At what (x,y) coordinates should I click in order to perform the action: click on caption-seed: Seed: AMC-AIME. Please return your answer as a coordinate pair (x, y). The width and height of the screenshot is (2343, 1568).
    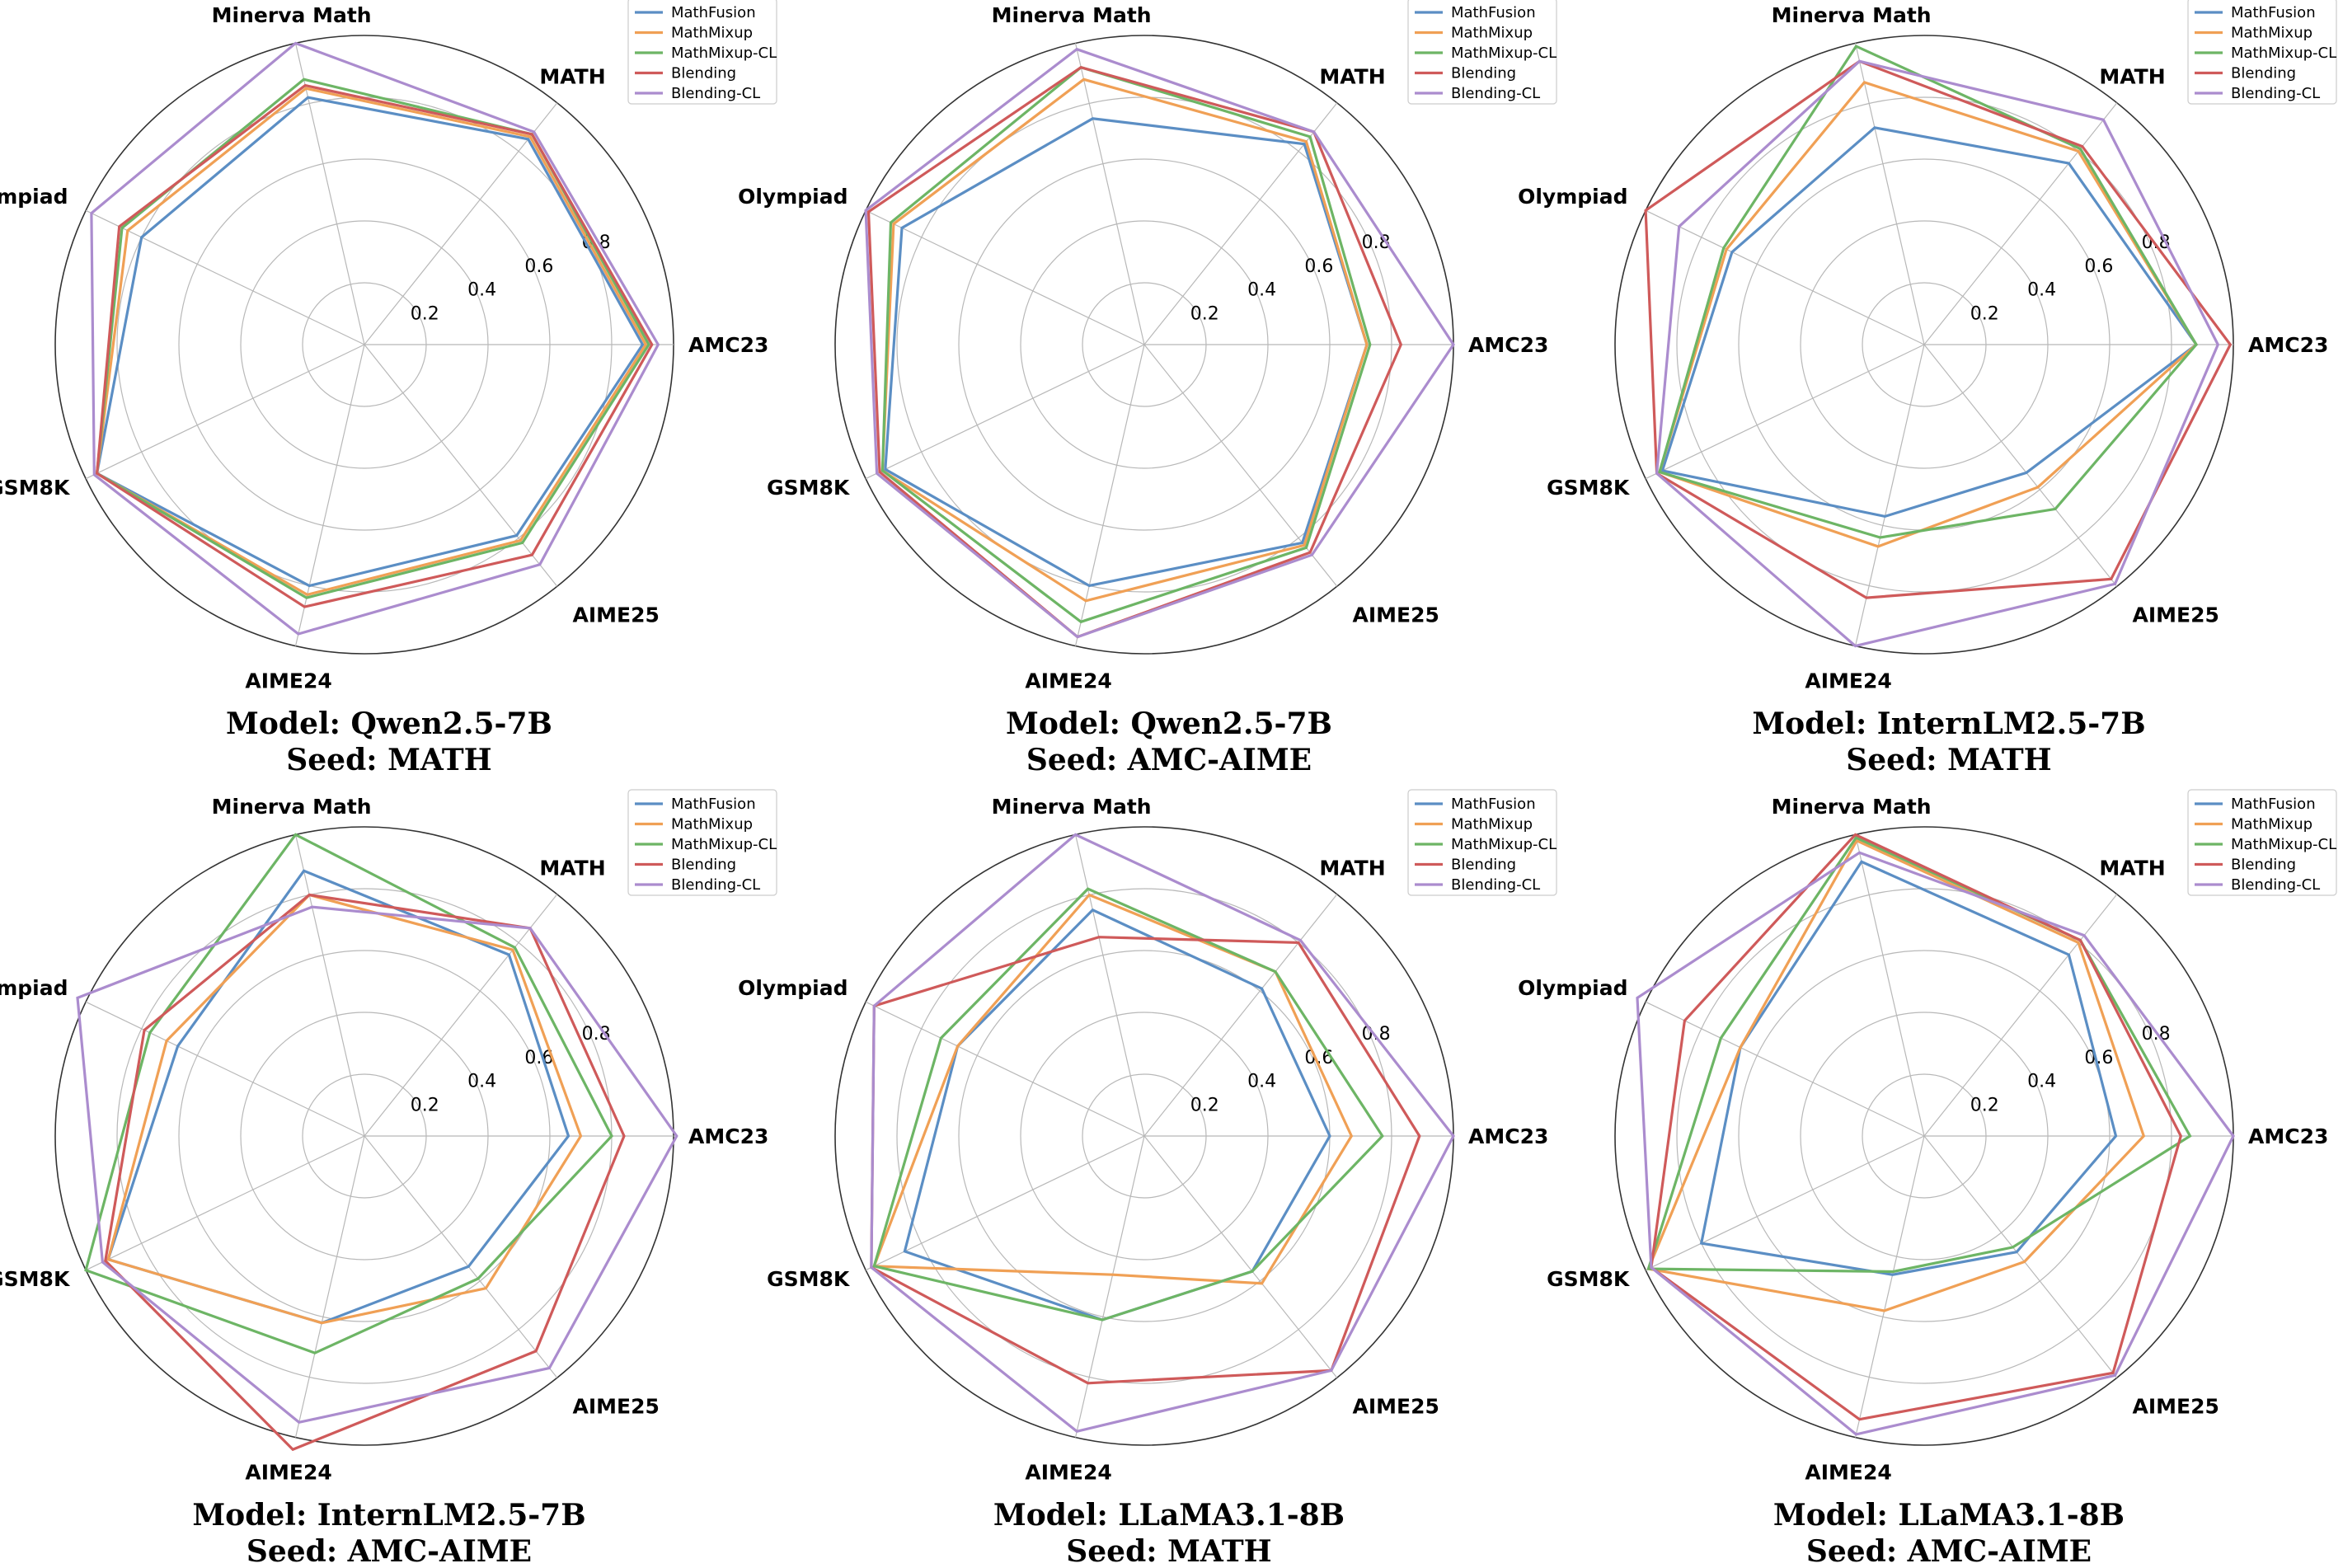
    Looking at the image, I should click on (1169, 760).